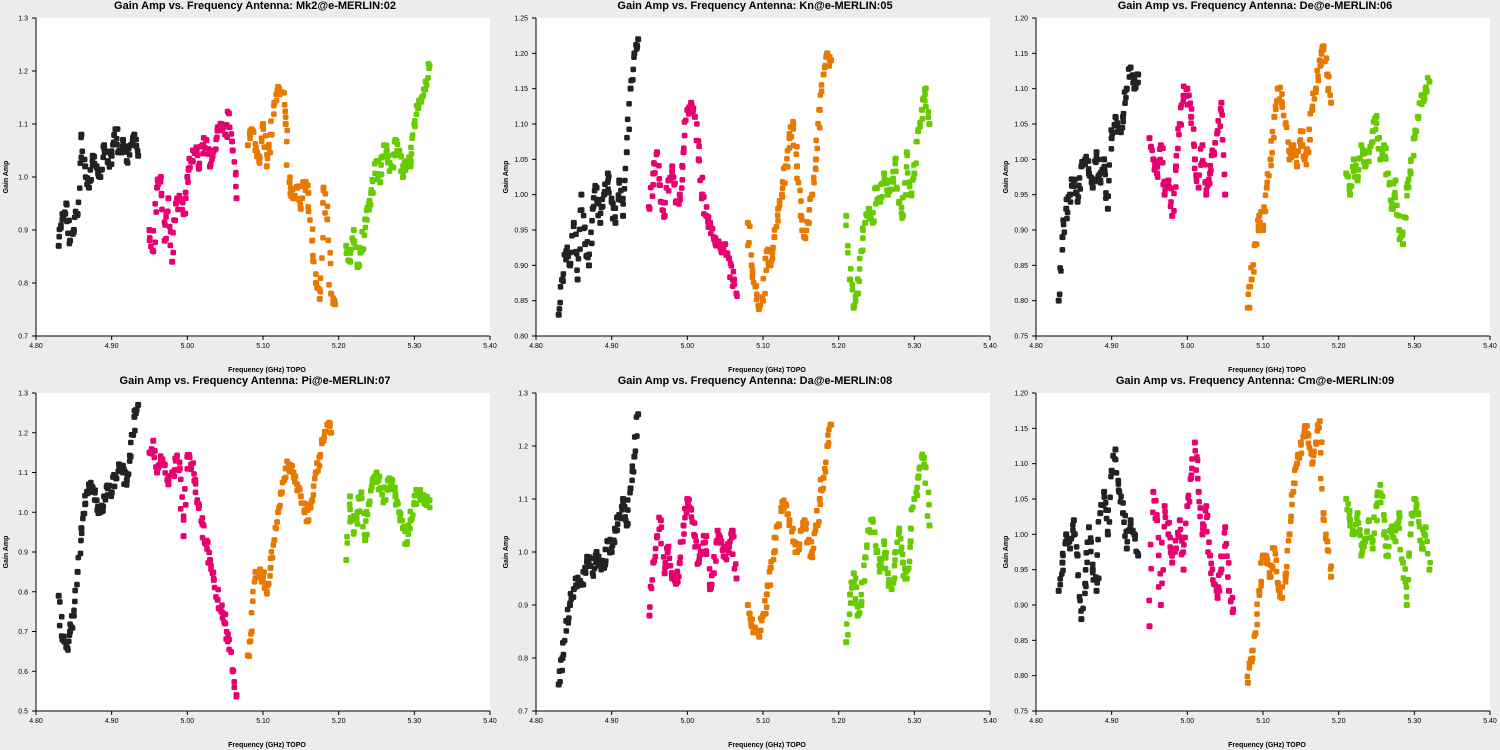  What do you see at coordinates (23, 513) in the screenshot?
I see `y-tick-label: 1.0` at bounding box center [23, 513].